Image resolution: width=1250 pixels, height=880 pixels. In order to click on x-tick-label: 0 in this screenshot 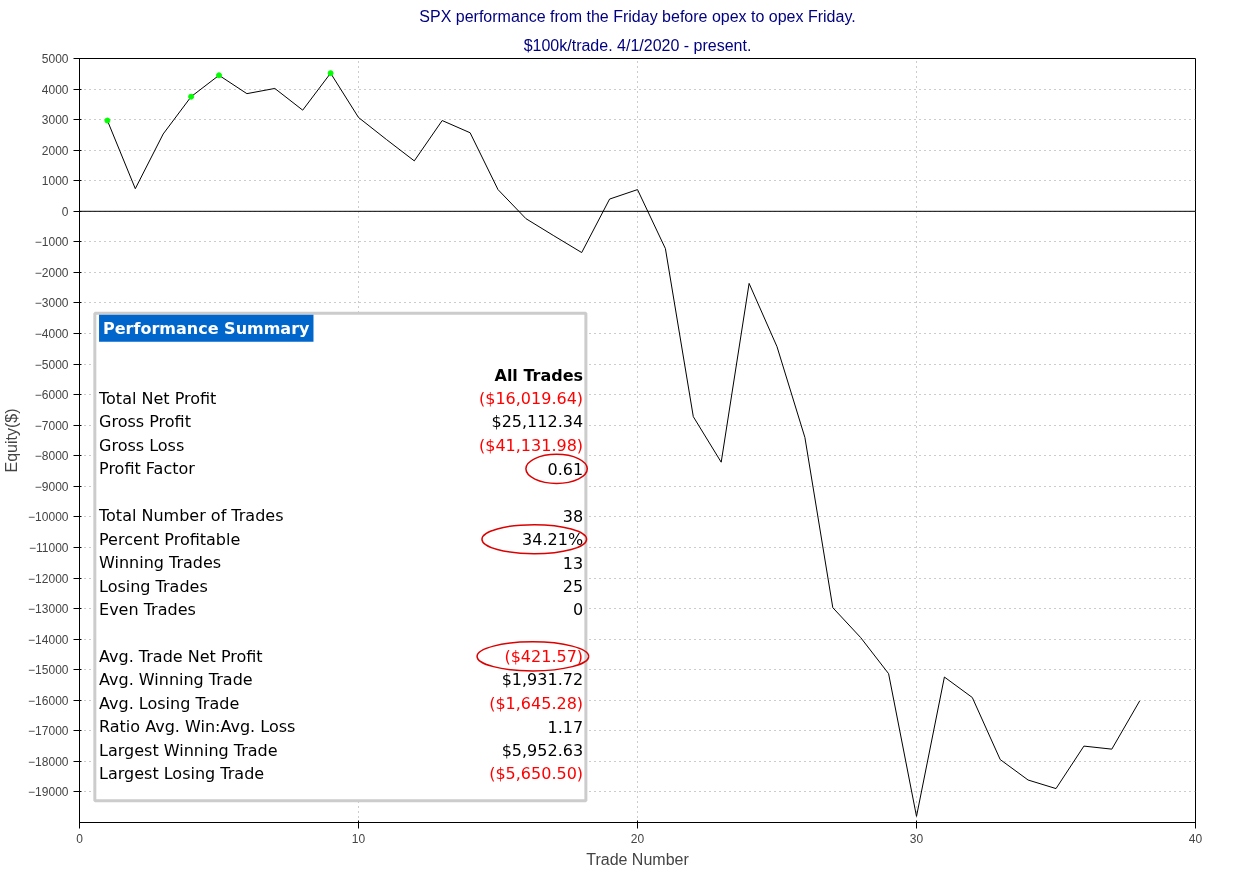, I will do `click(80, 838)`.